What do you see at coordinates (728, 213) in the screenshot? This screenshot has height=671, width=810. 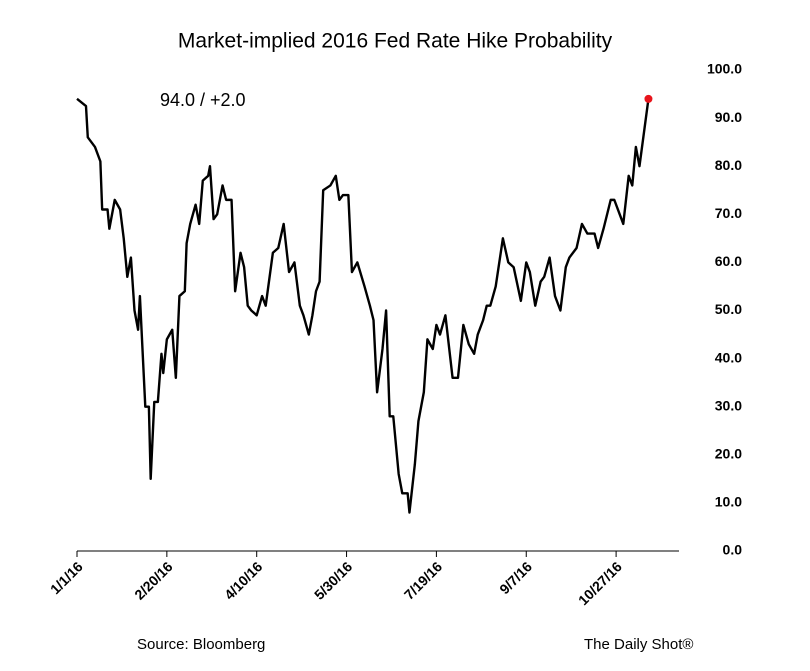 I see `y-tick-label: 70.0` at bounding box center [728, 213].